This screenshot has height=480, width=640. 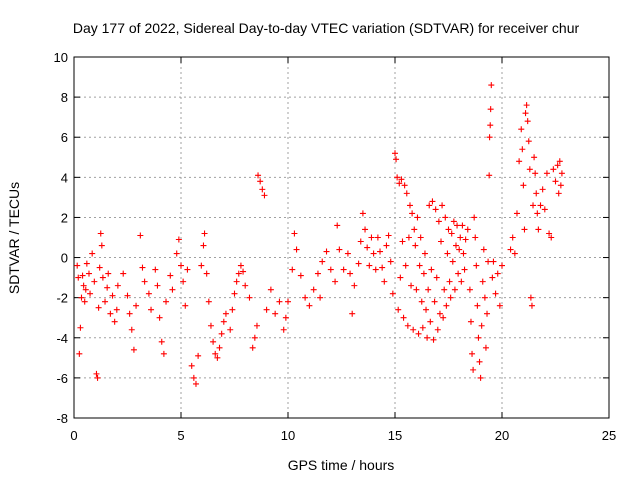 I want to click on y-tick-label: 4, so click(x=64, y=177).